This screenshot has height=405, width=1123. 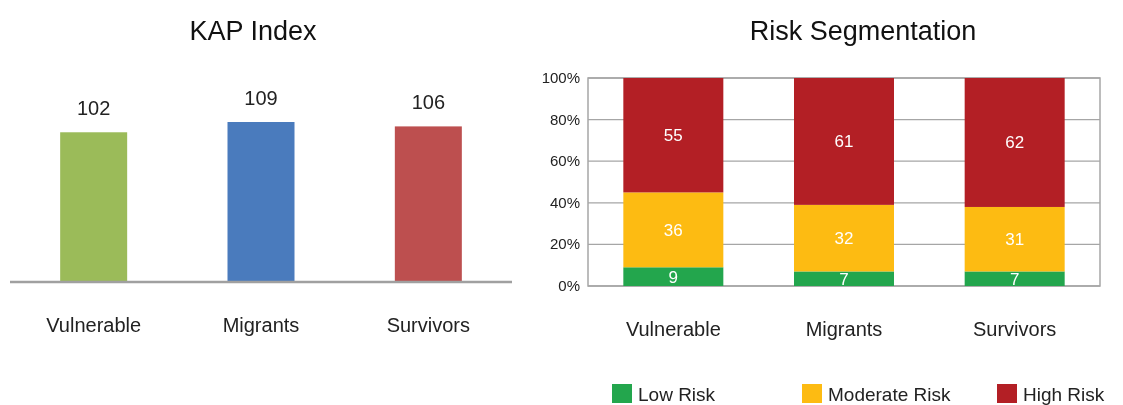 I want to click on data-label: 31, so click(x=1015, y=240).